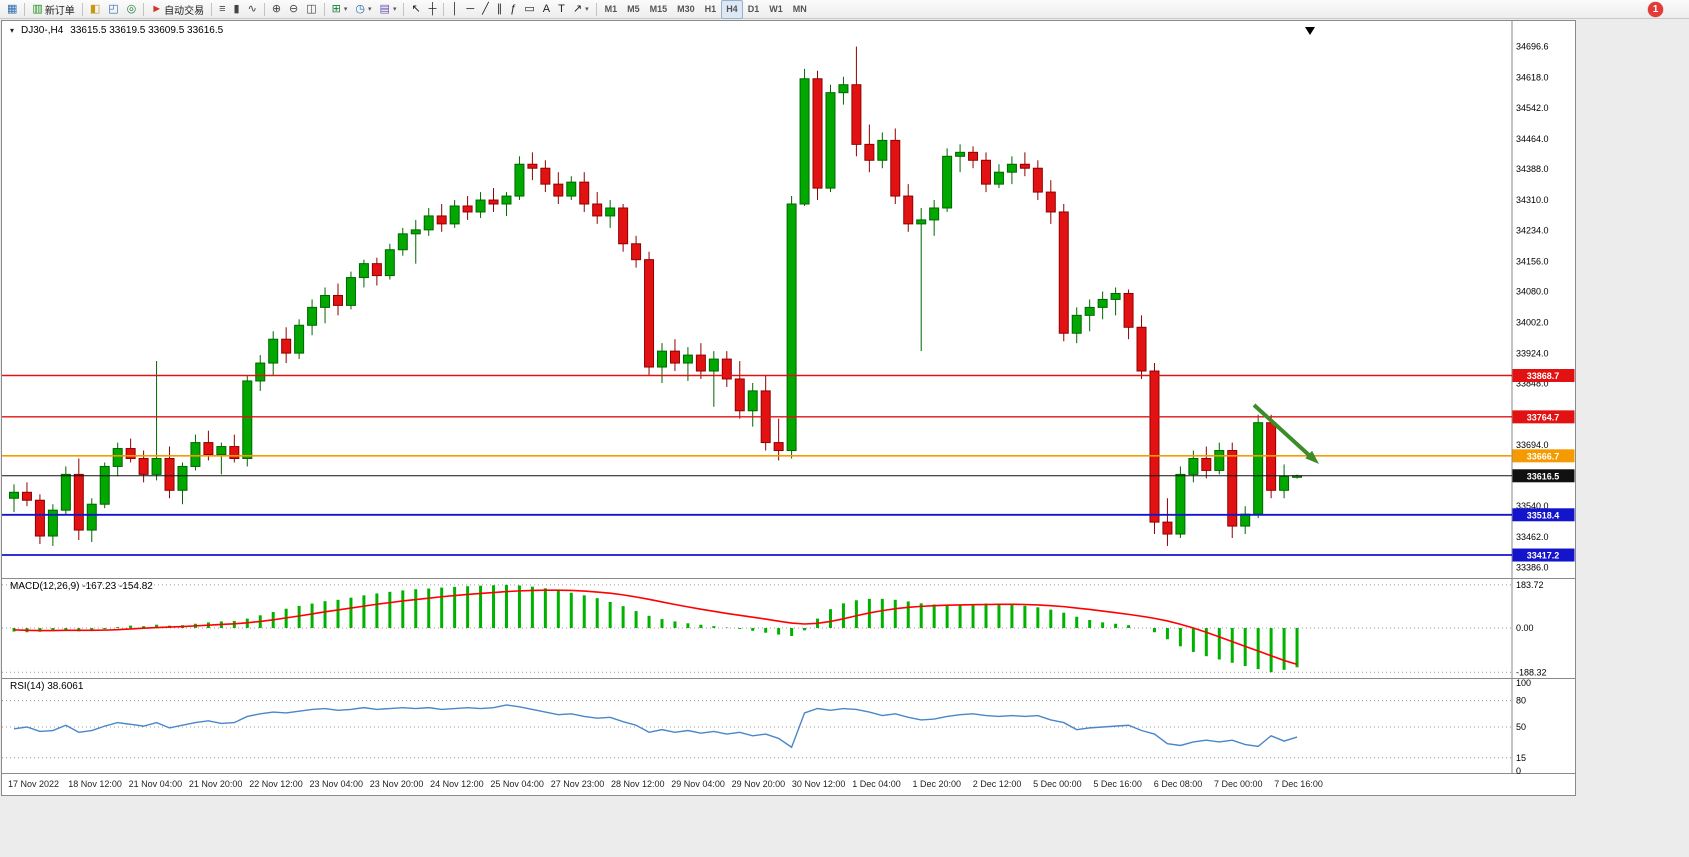 This screenshot has width=1689, height=857. I want to click on svg-text: 22 Nov 12:00, so click(276, 784).